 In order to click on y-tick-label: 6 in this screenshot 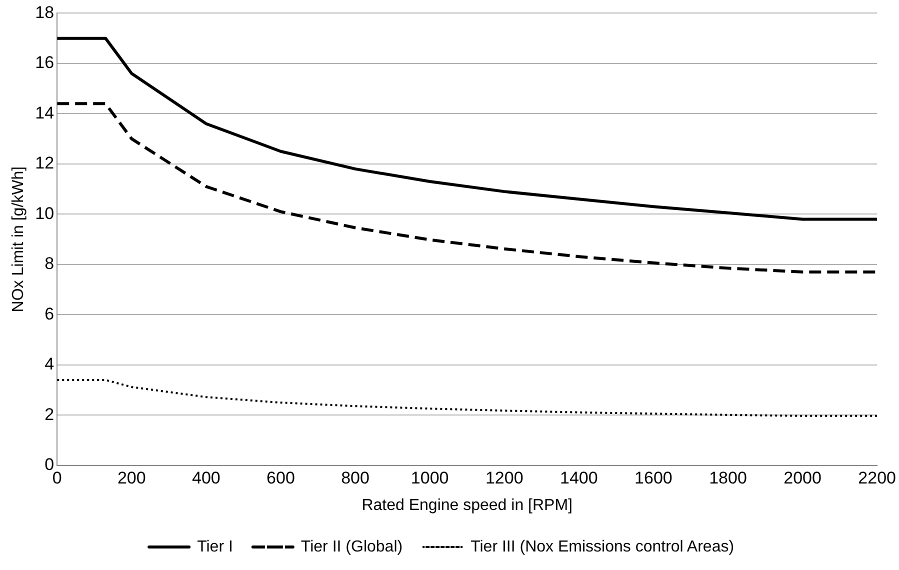, I will do `click(49, 314)`.